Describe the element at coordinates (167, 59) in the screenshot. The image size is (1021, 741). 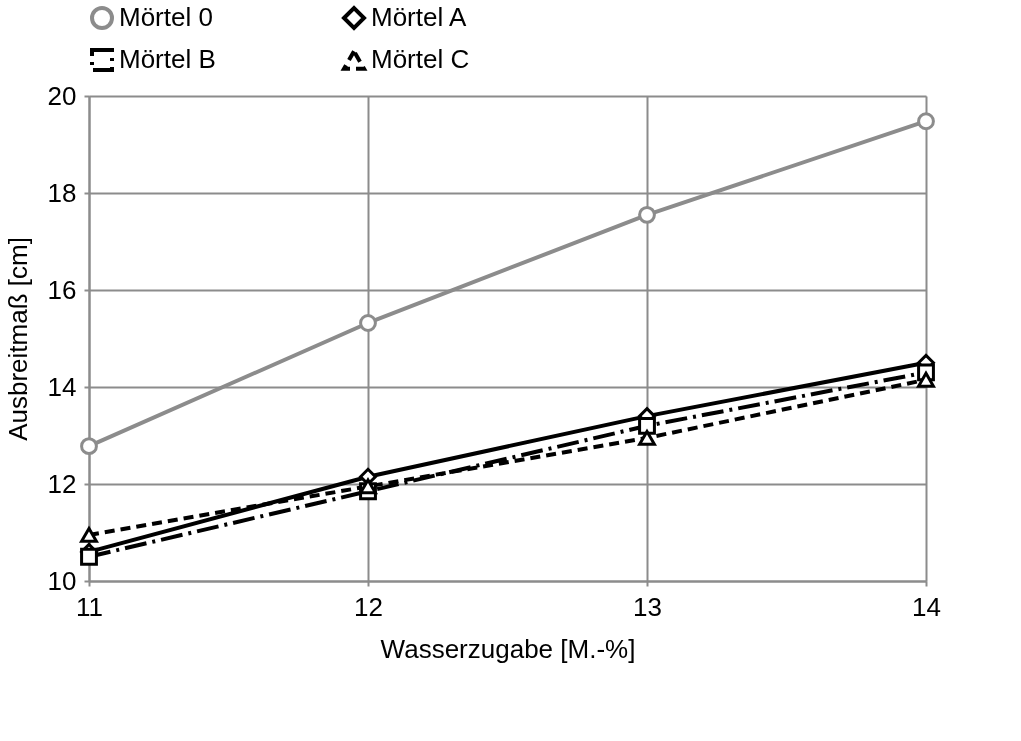
I see `legend-label: Mörtel B` at that location.